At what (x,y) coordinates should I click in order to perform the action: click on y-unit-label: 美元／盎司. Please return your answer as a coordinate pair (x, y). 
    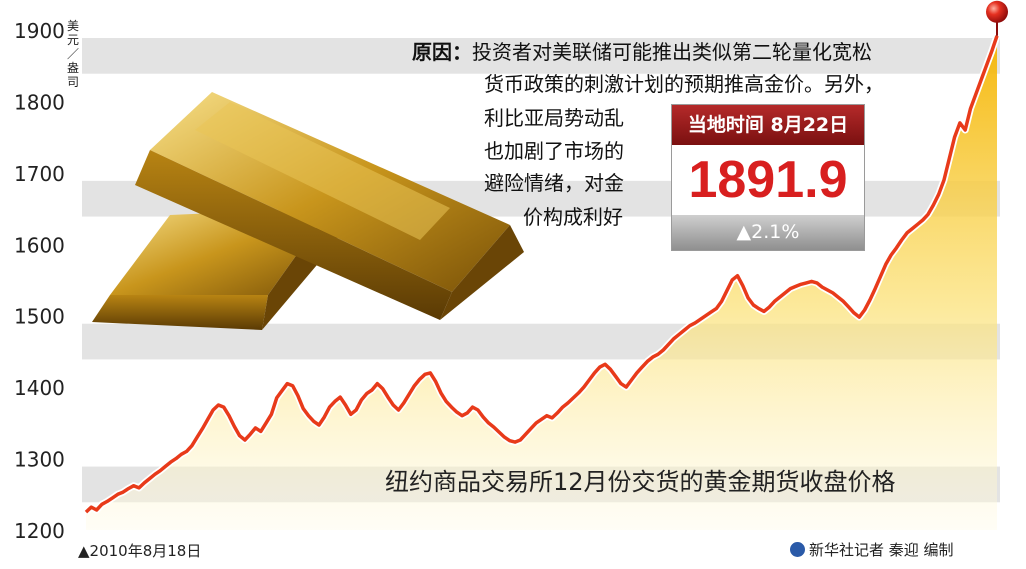
    Looking at the image, I should click on (73, 54).